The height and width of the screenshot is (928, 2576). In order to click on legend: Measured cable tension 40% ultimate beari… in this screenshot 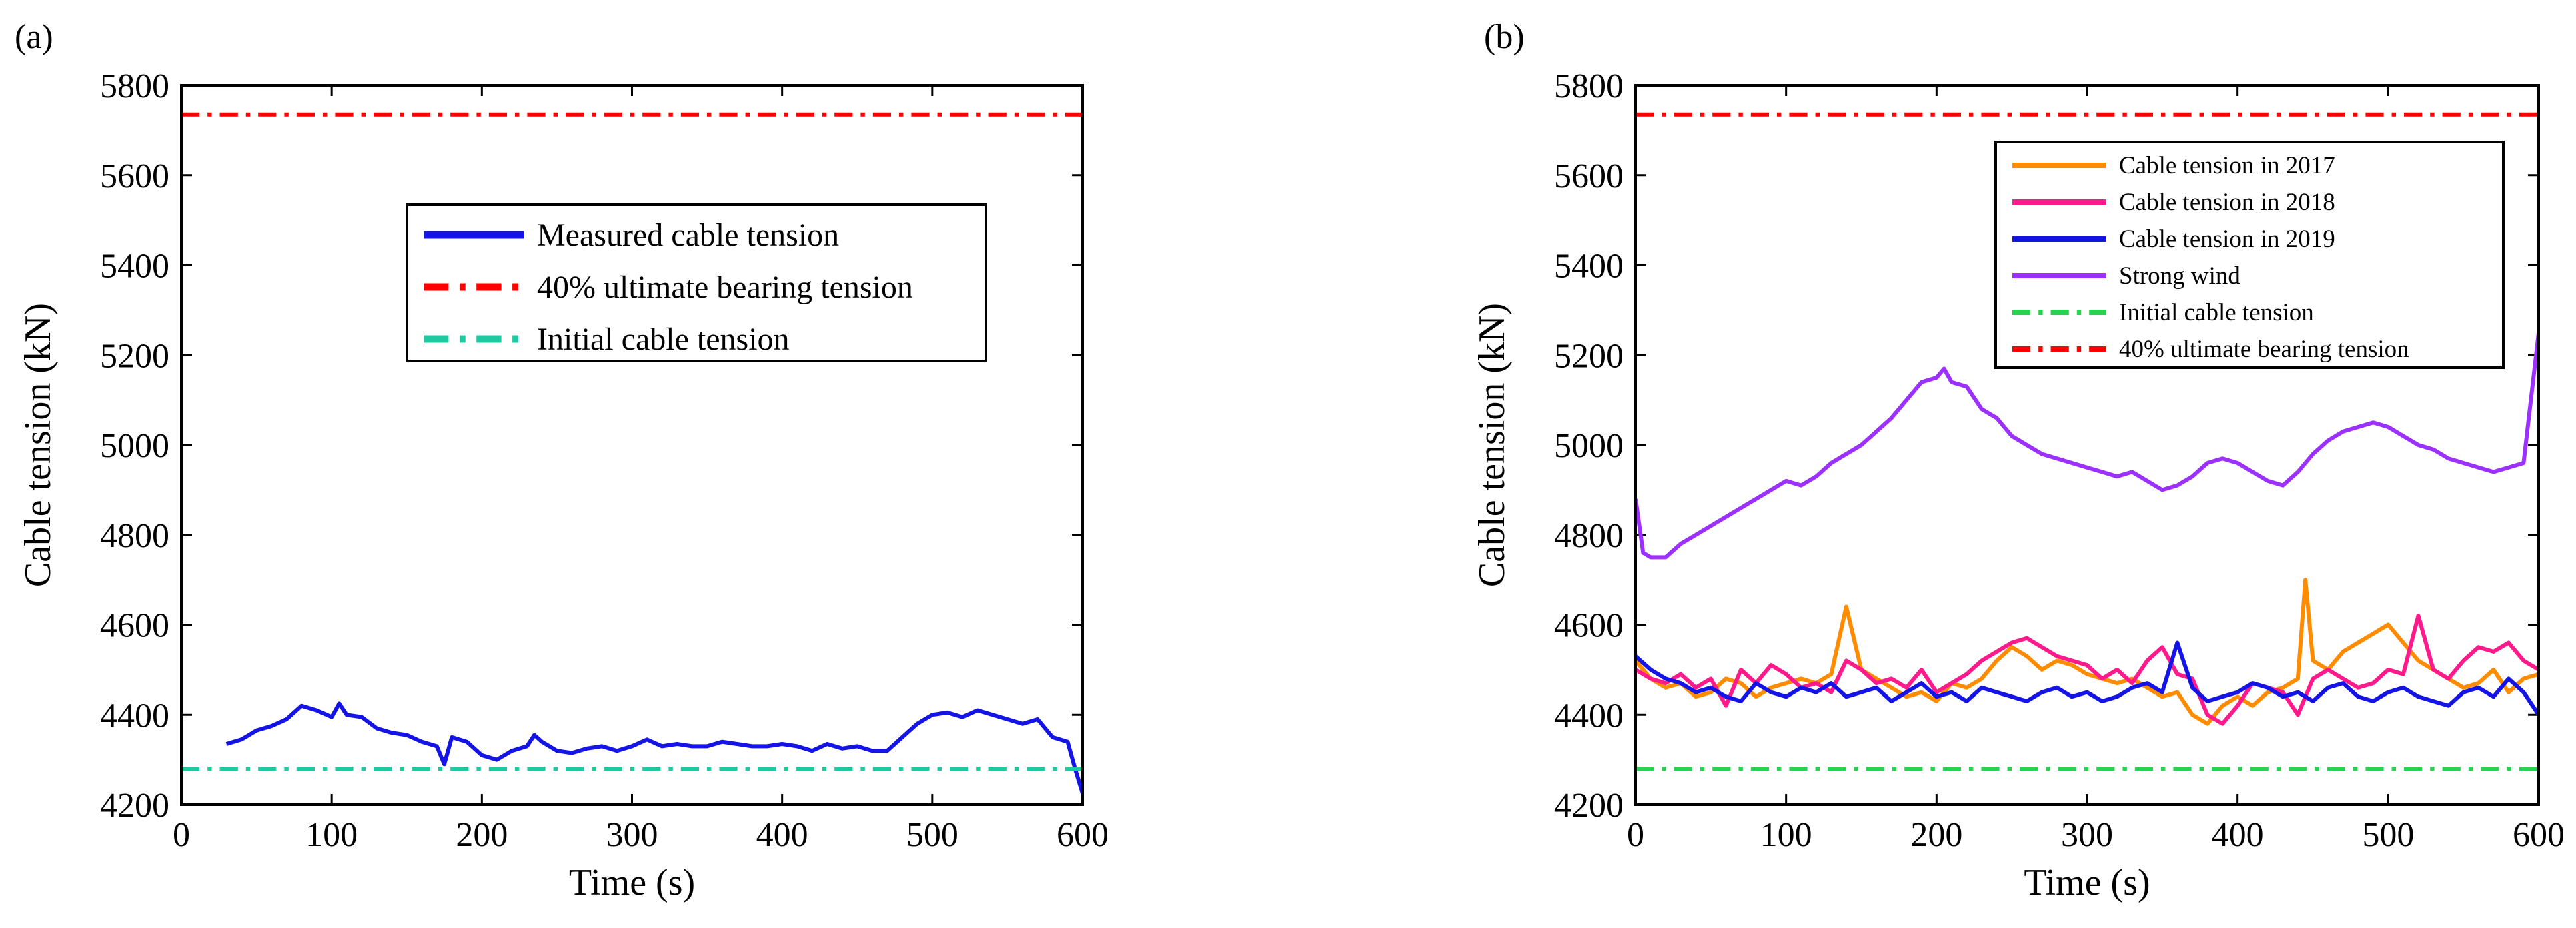, I will do `click(696, 283)`.